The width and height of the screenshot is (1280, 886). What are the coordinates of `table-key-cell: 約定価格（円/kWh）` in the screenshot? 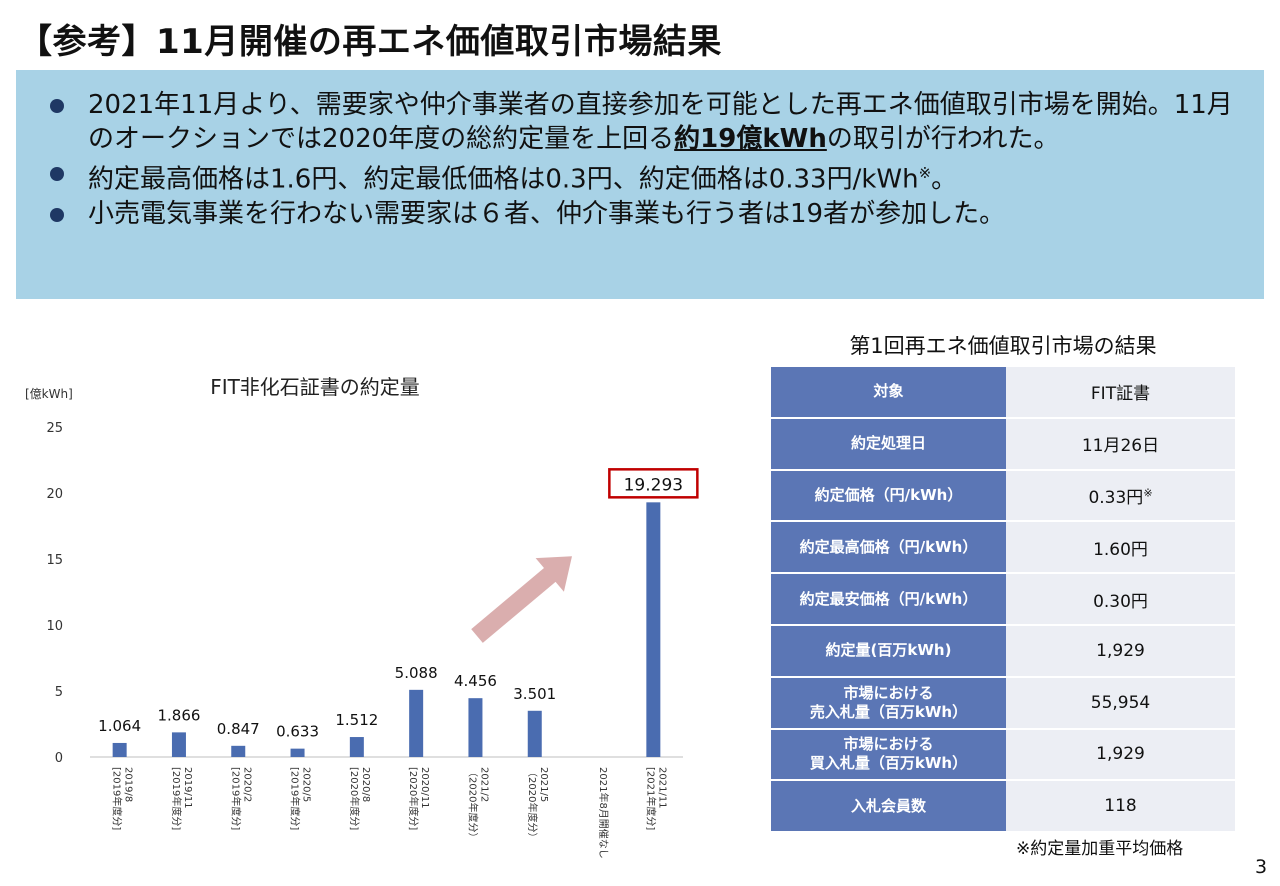 It's located at (888, 496).